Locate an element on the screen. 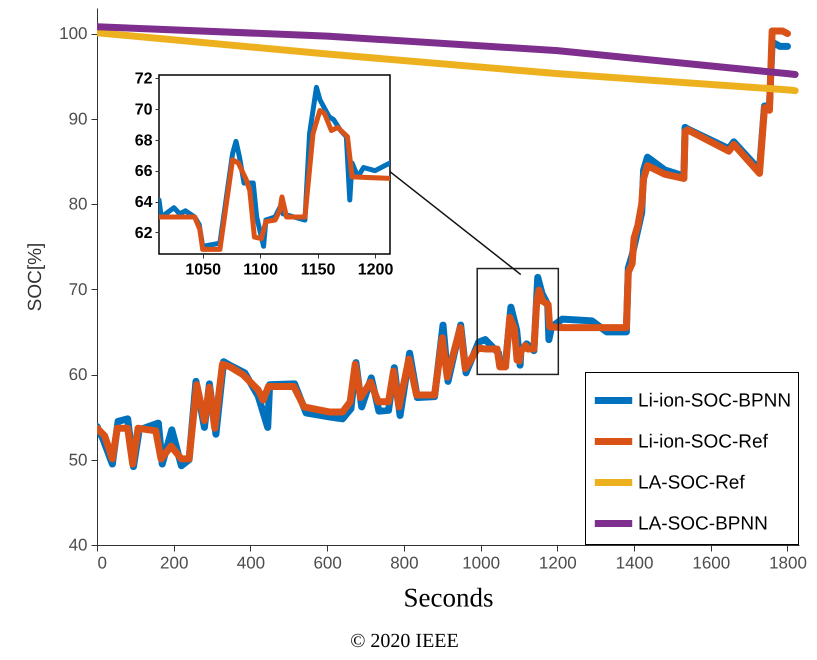  y-tick-label: 60 is located at coordinates (78, 374).